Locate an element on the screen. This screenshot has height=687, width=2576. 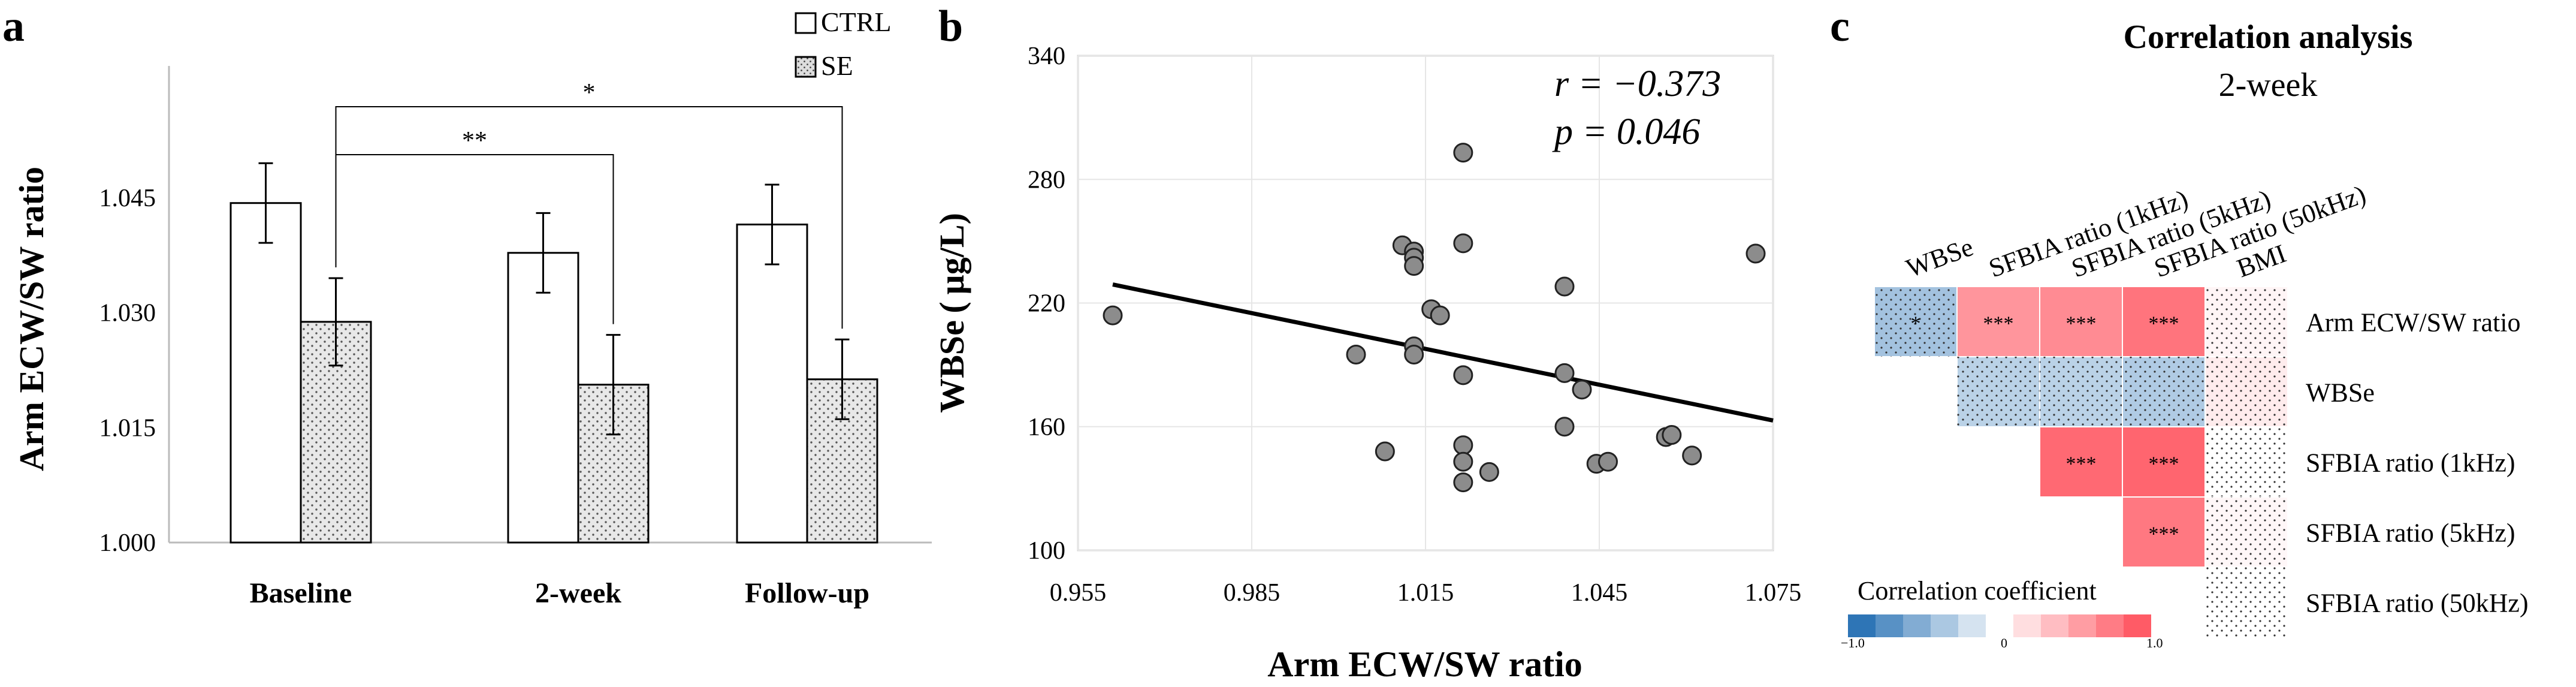
scatter-ytick-label: 100 is located at coordinates (1046, 551).